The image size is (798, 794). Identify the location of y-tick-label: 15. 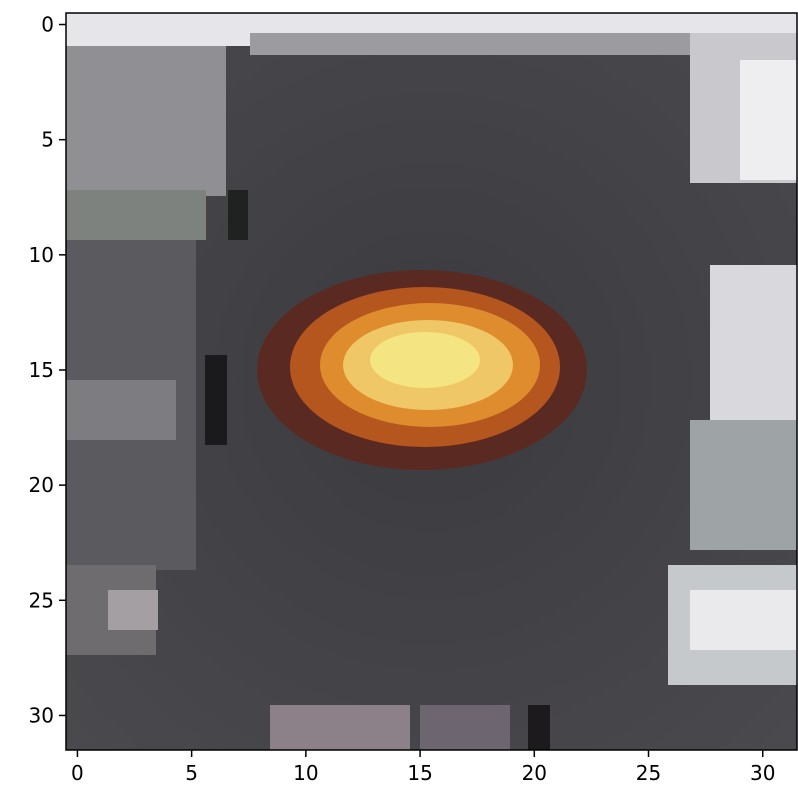
(41, 370).